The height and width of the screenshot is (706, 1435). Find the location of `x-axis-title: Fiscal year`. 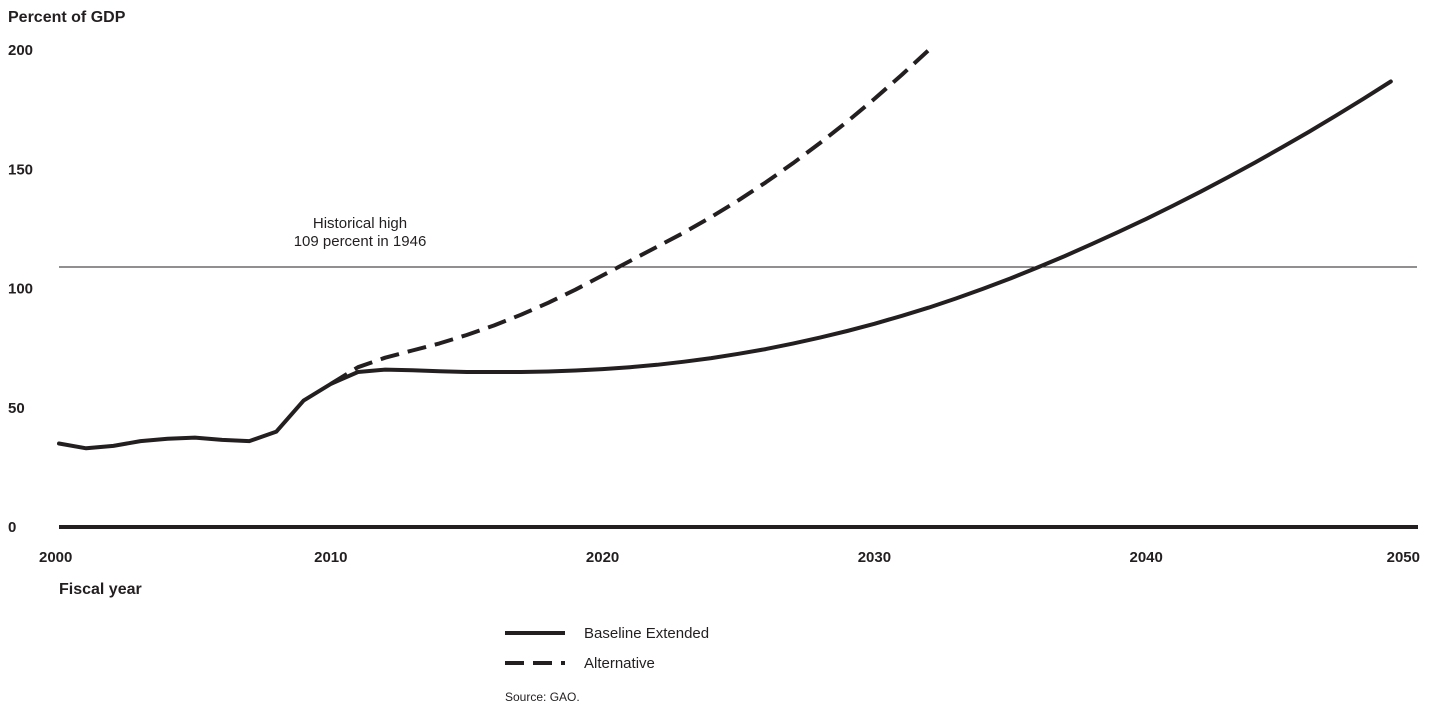

x-axis-title: Fiscal year is located at coordinates (100, 589).